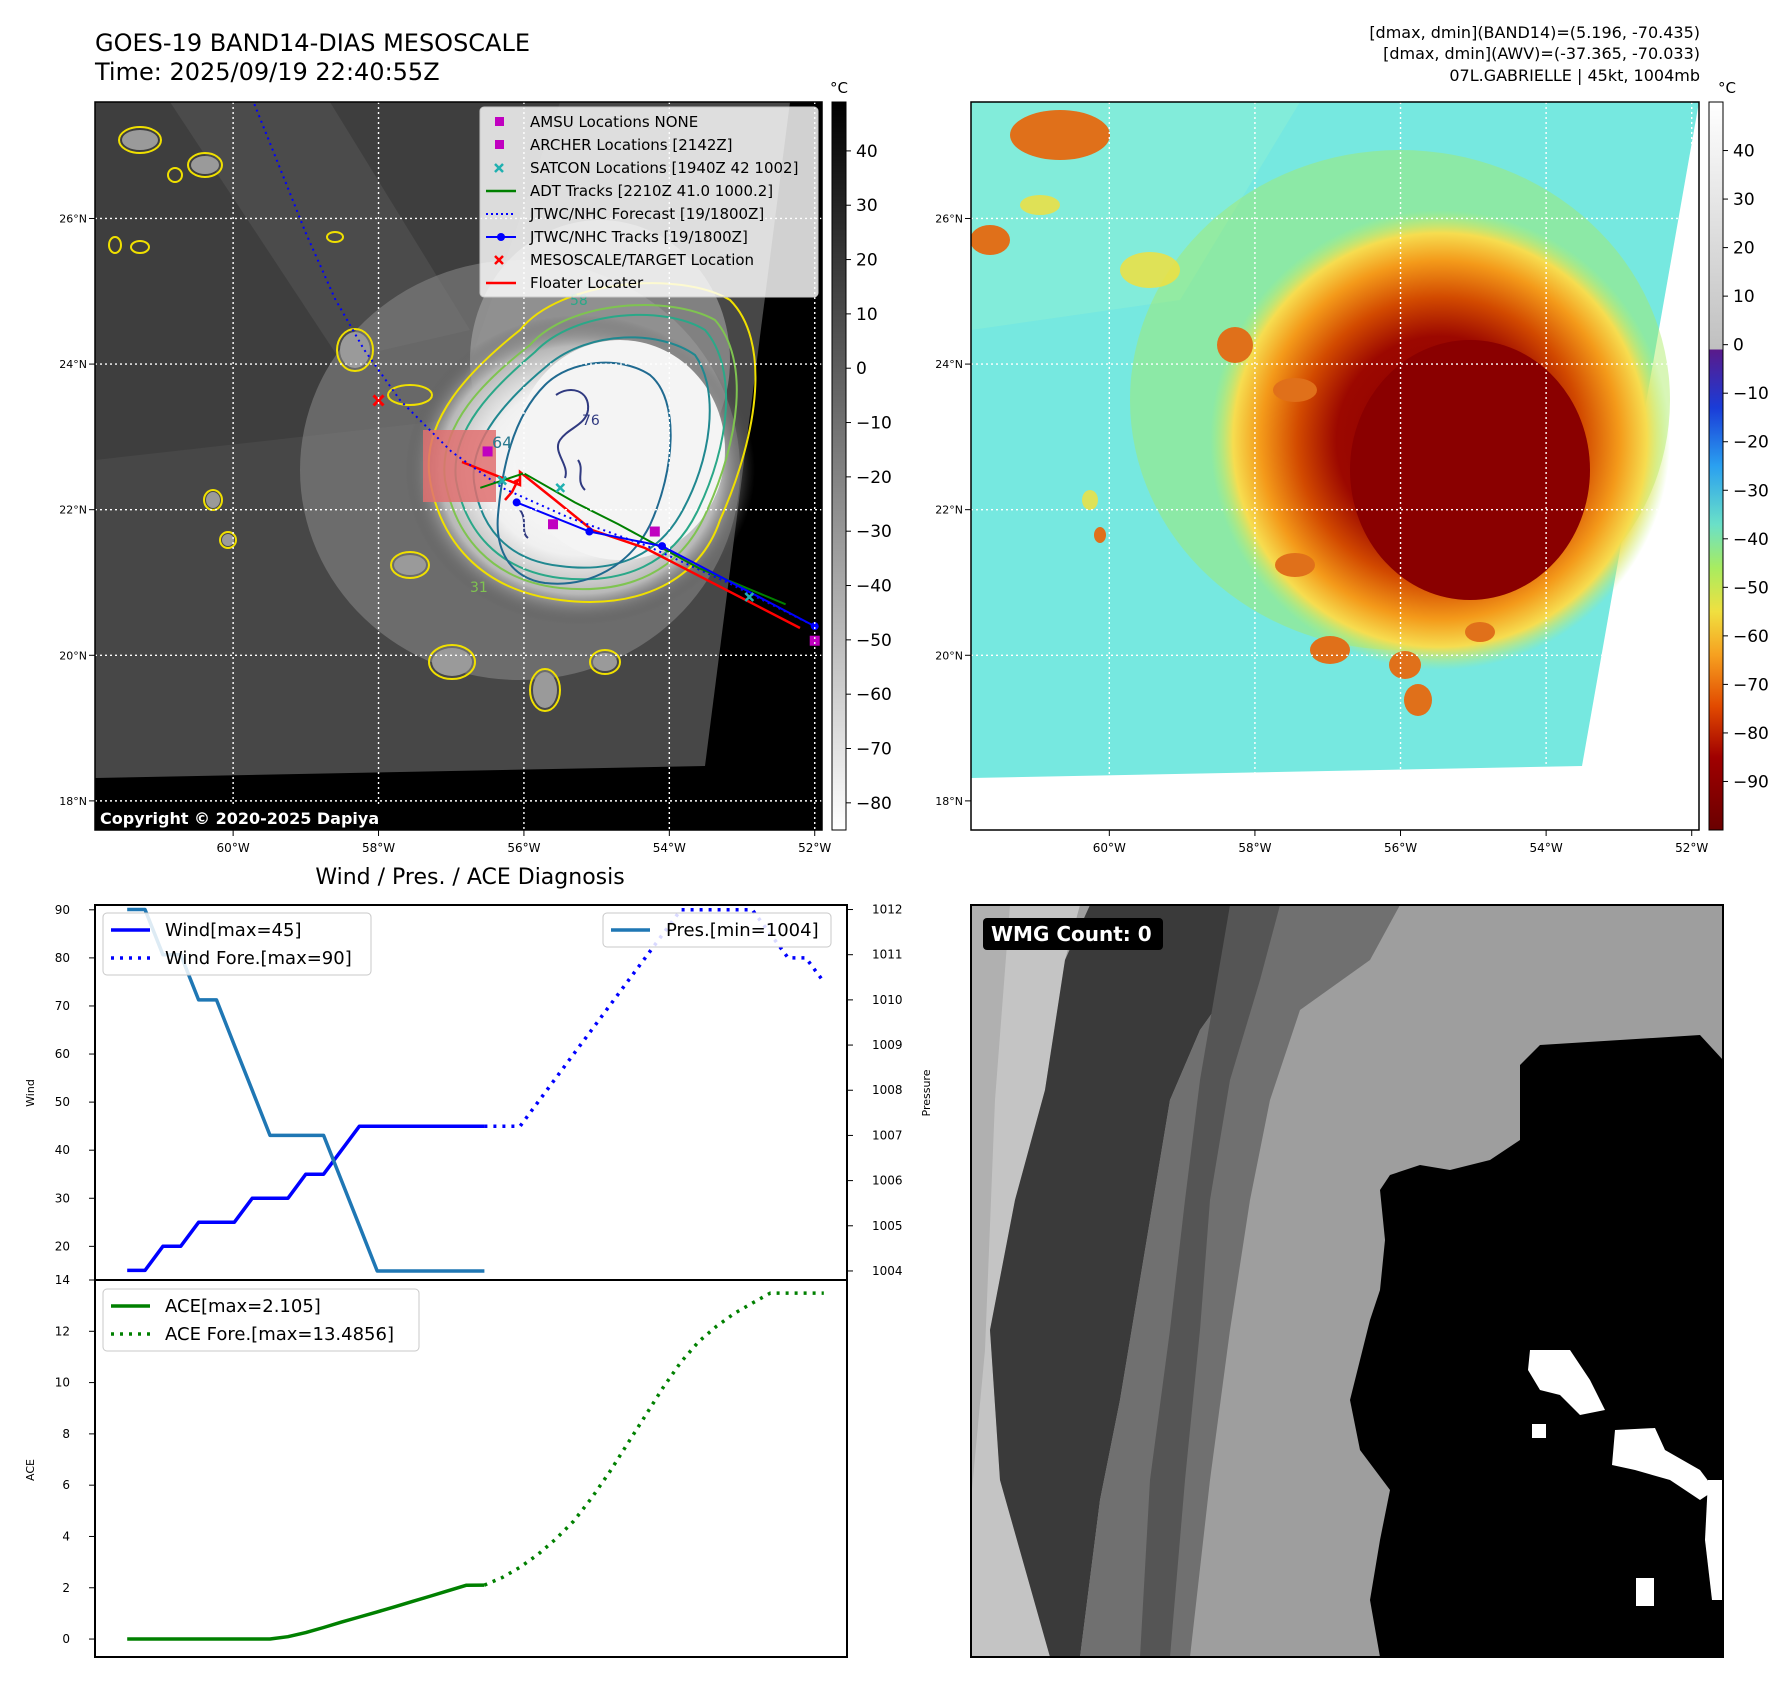  What do you see at coordinates (30, 1470) in the screenshot?
I see `ace-axis-label: ACE` at bounding box center [30, 1470].